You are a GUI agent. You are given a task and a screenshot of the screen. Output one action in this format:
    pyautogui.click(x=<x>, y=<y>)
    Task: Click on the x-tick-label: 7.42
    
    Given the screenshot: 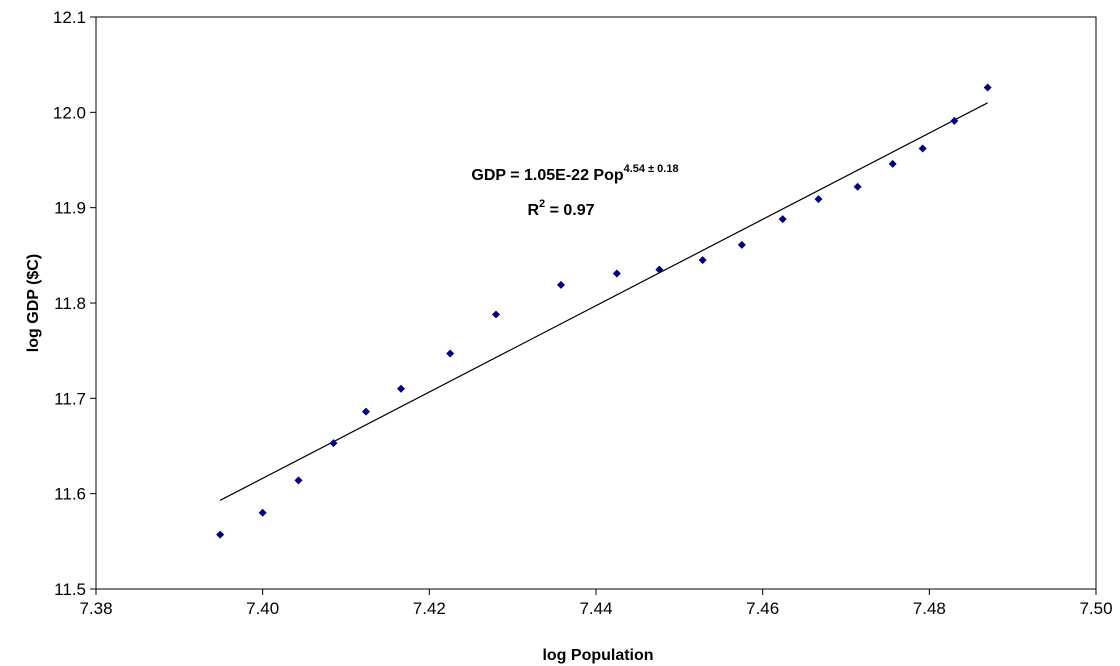 What is the action you would take?
    pyautogui.click(x=429, y=608)
    